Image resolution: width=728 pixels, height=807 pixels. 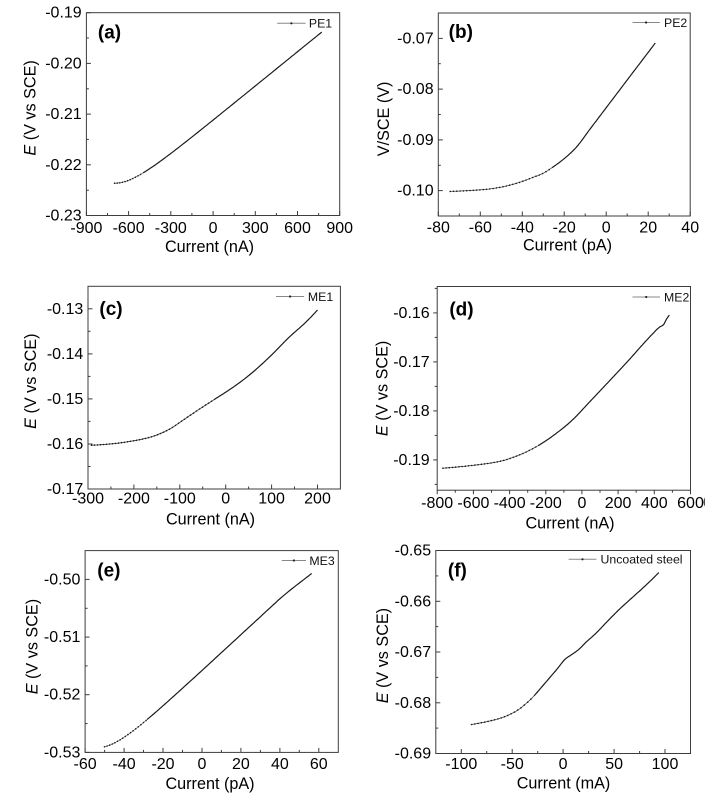 What do you see at coordinates (63, 216) in the screenshot?
I see `svg-text: -0.23` at bounding box center [63, 216].